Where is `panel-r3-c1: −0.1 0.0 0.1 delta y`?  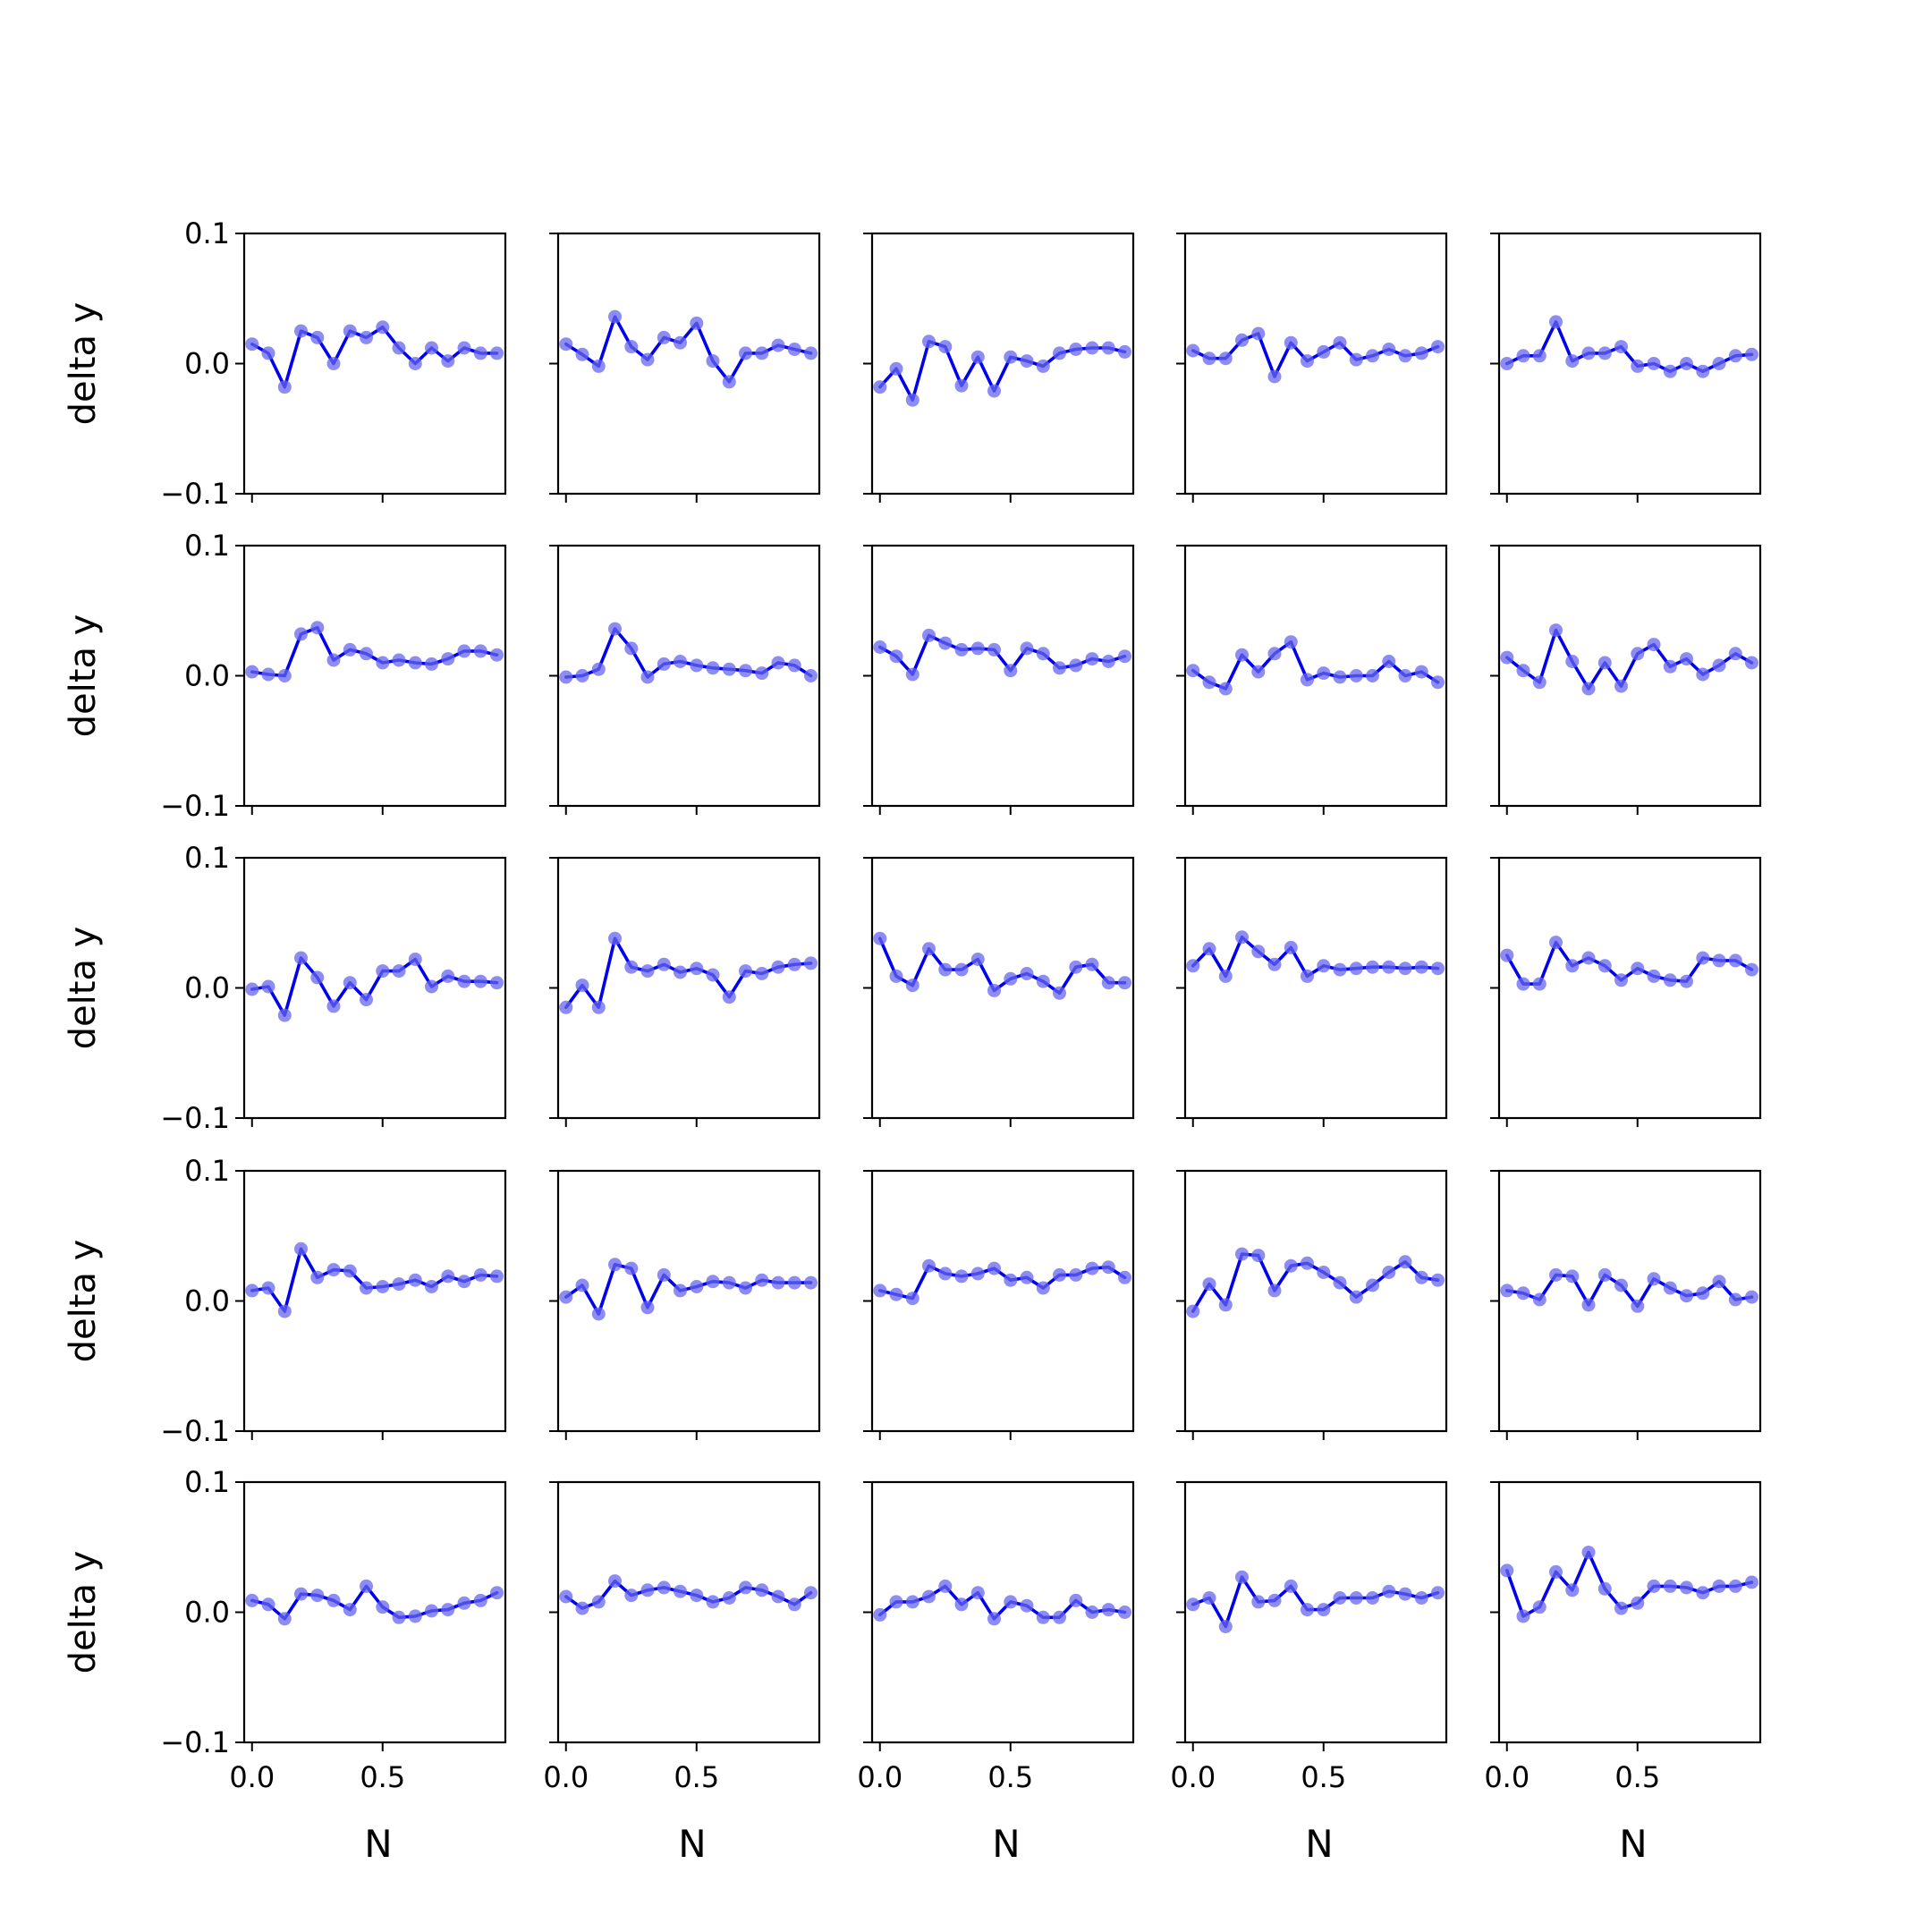
panel-r3-c1: −0.1 0.0 0.1 delta y is located at coordinates (285, 988).